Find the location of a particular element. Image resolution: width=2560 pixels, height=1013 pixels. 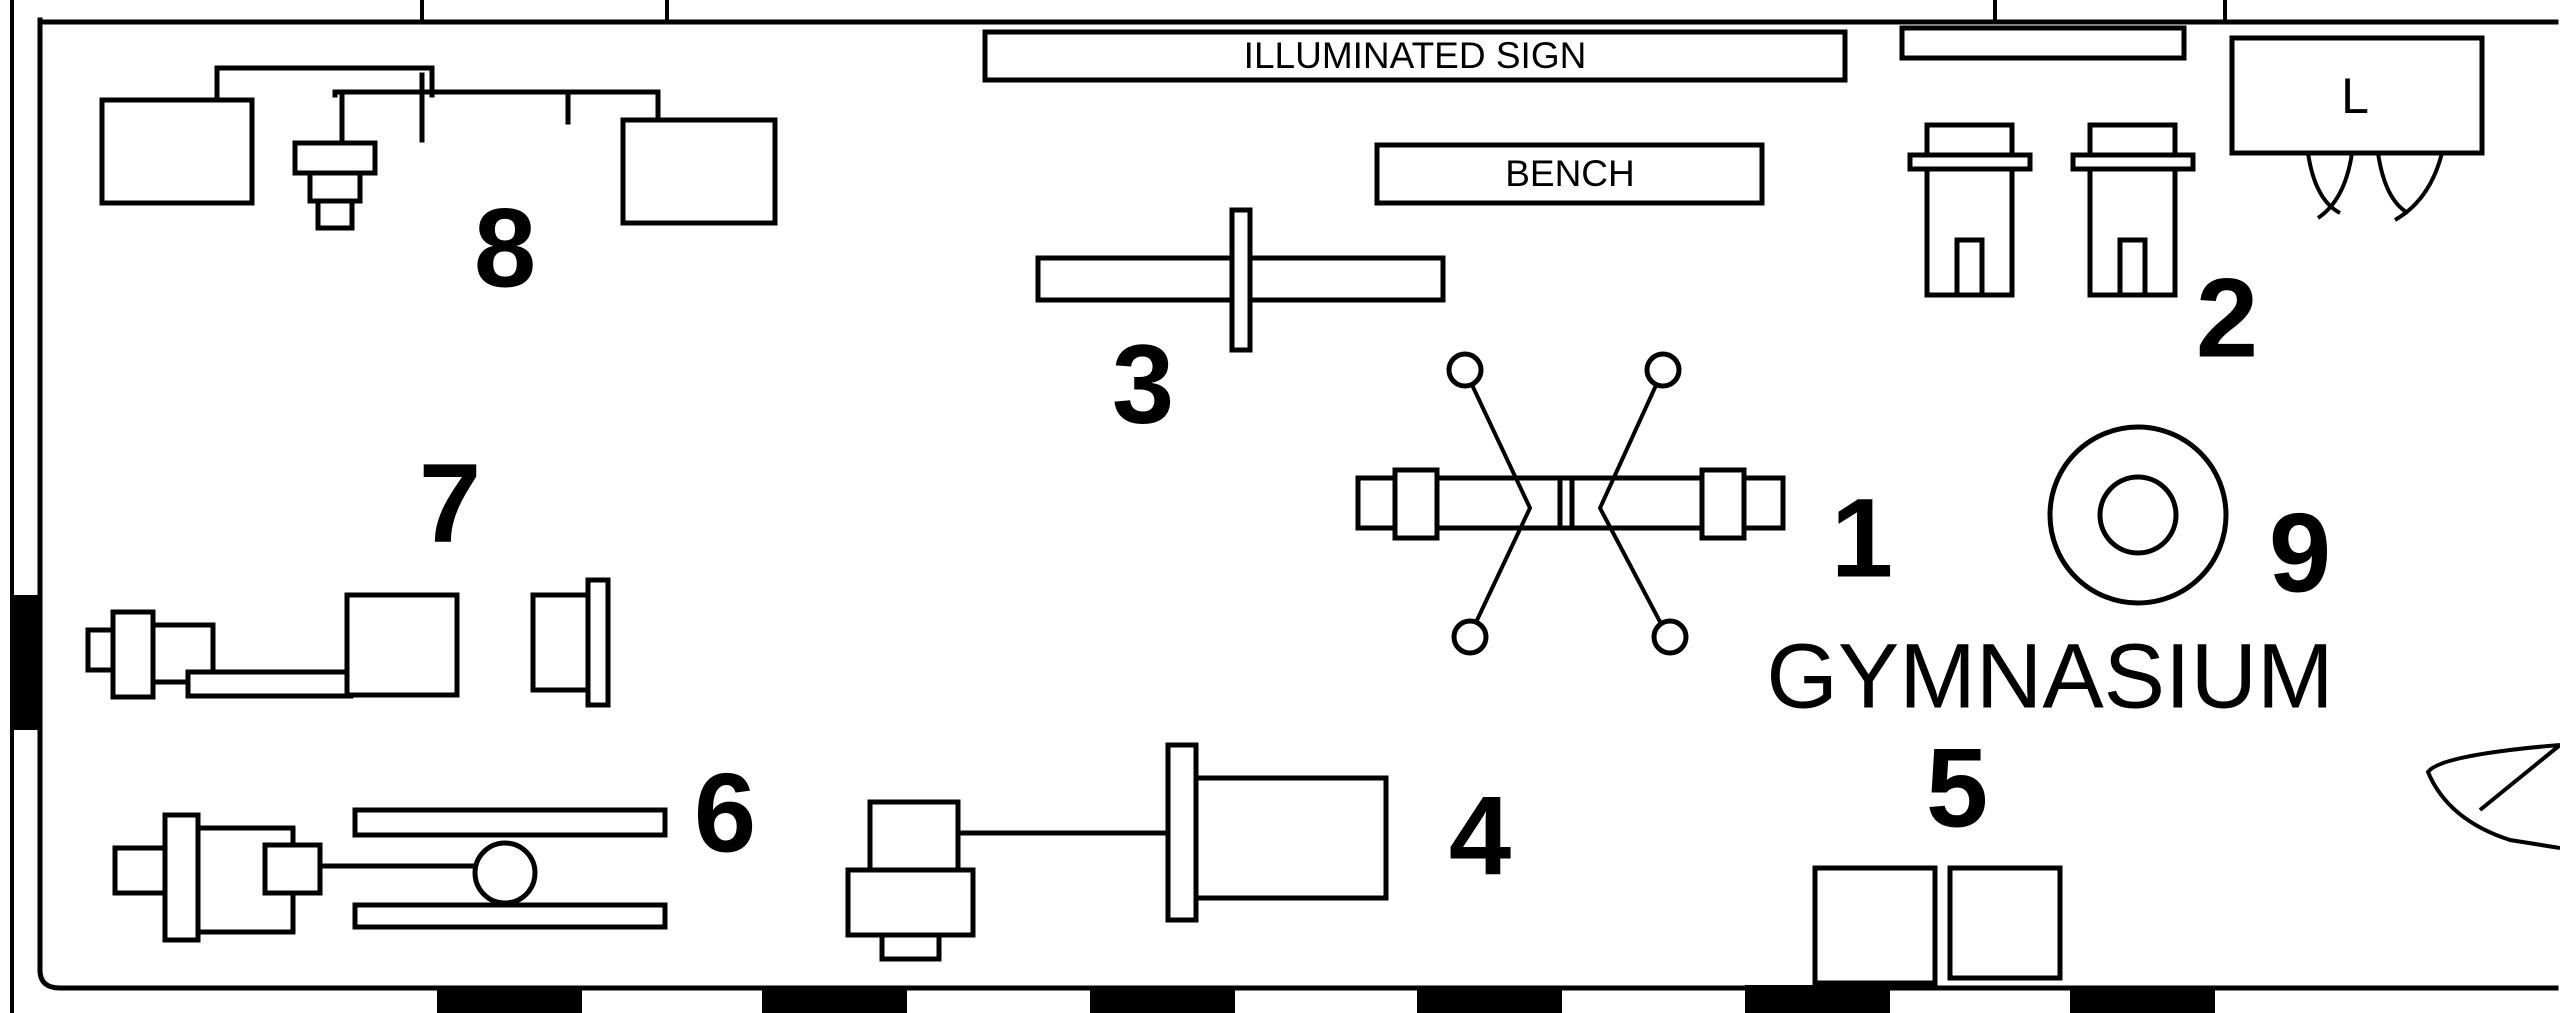

station-4-equipment is located at coordinates (1117, 852).